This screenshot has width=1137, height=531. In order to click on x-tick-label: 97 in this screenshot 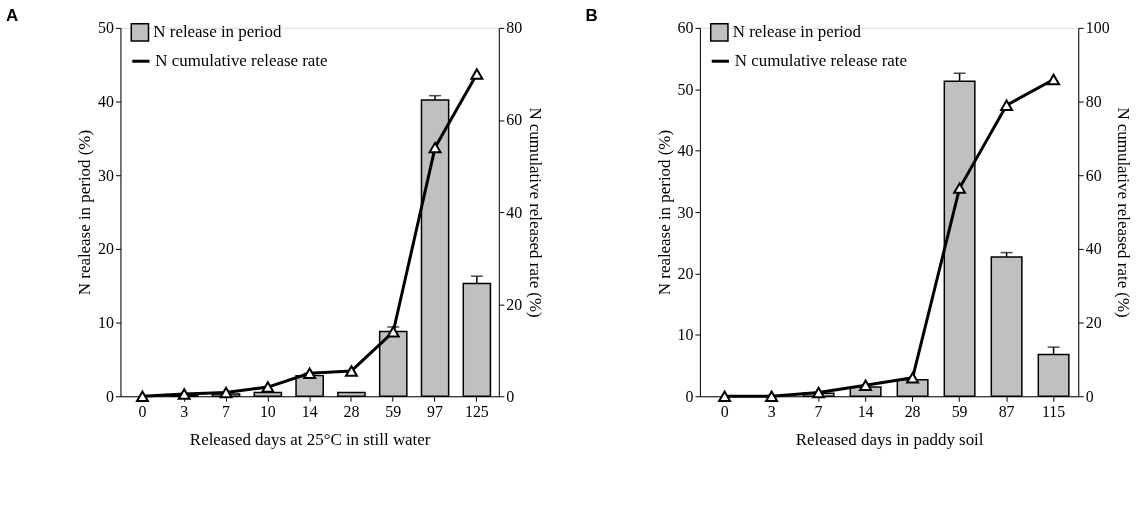, I will do `click(435, 411)`.